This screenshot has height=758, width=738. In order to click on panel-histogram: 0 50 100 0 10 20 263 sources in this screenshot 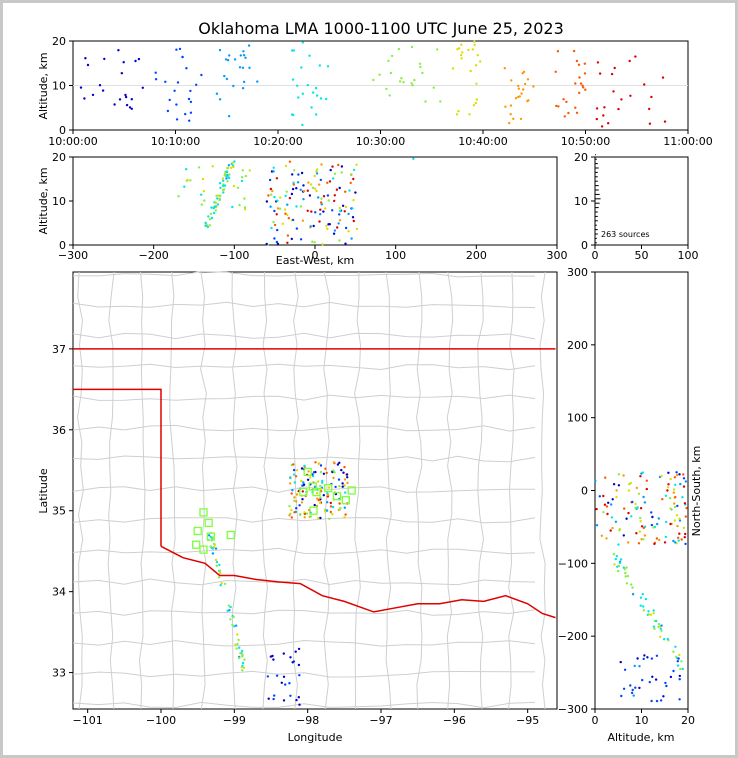, I will do `click(636, 206)`.